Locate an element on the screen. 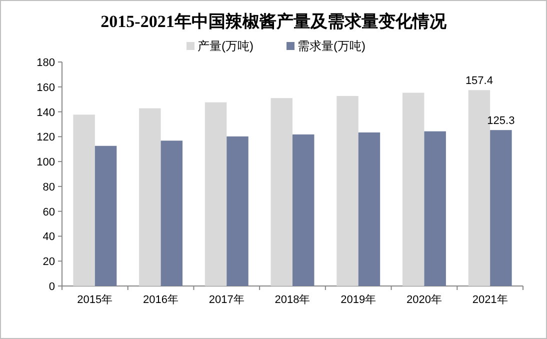 This screenshot has width=547, height=339. x-tick-label: 2019年 is located at coordinates (358, 300).